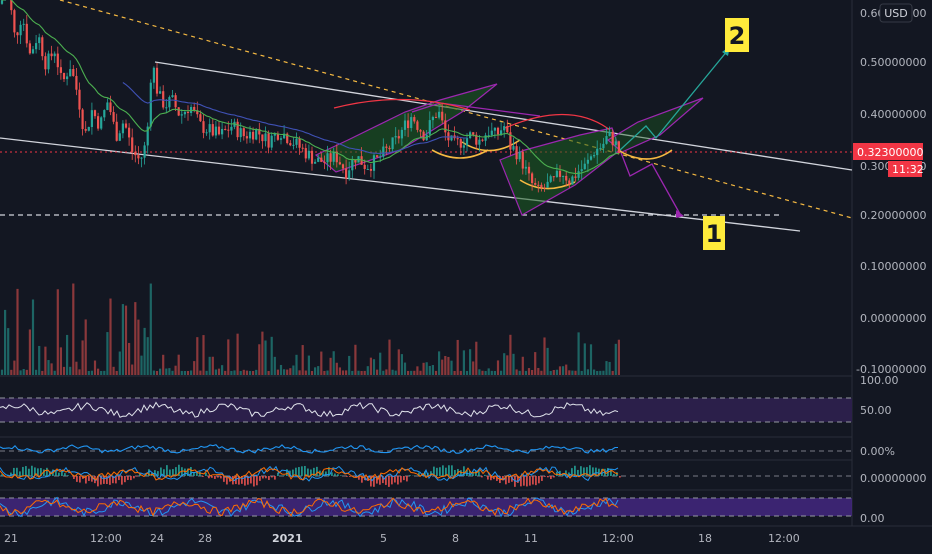  I want to click on target-label-2: 2, so click(737, 35).